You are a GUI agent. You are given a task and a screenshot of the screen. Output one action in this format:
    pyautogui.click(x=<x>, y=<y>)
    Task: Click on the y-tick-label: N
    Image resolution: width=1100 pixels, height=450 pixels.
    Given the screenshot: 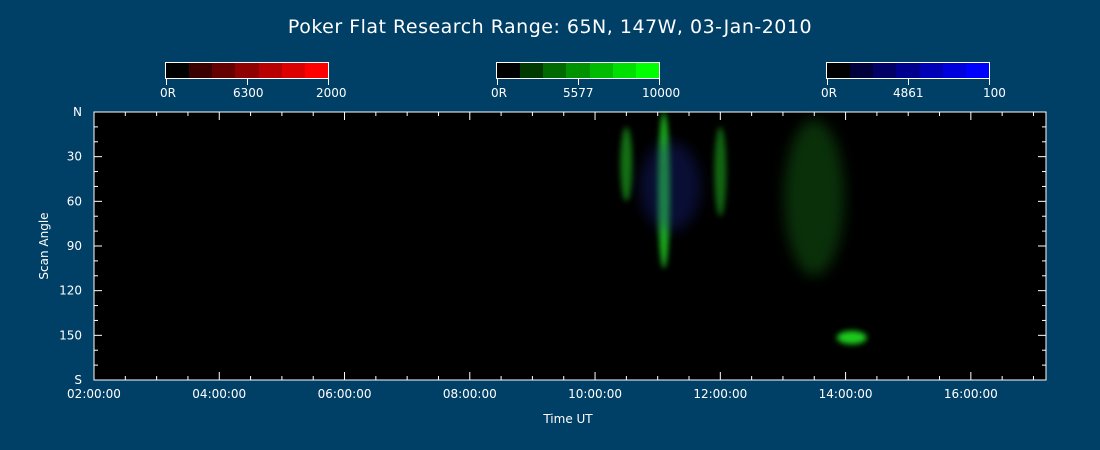 What is the action you would take?
    pyautogui.click(x=77, y=112)
    